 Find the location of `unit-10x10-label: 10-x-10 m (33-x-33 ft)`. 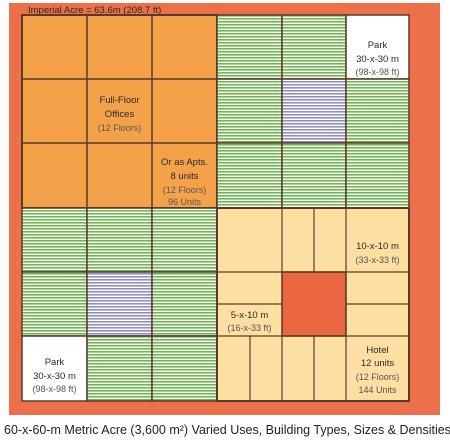

unit-10x10-label: 10-x-10 m (33-x-33 ft) is located at coordinates (377, 253).